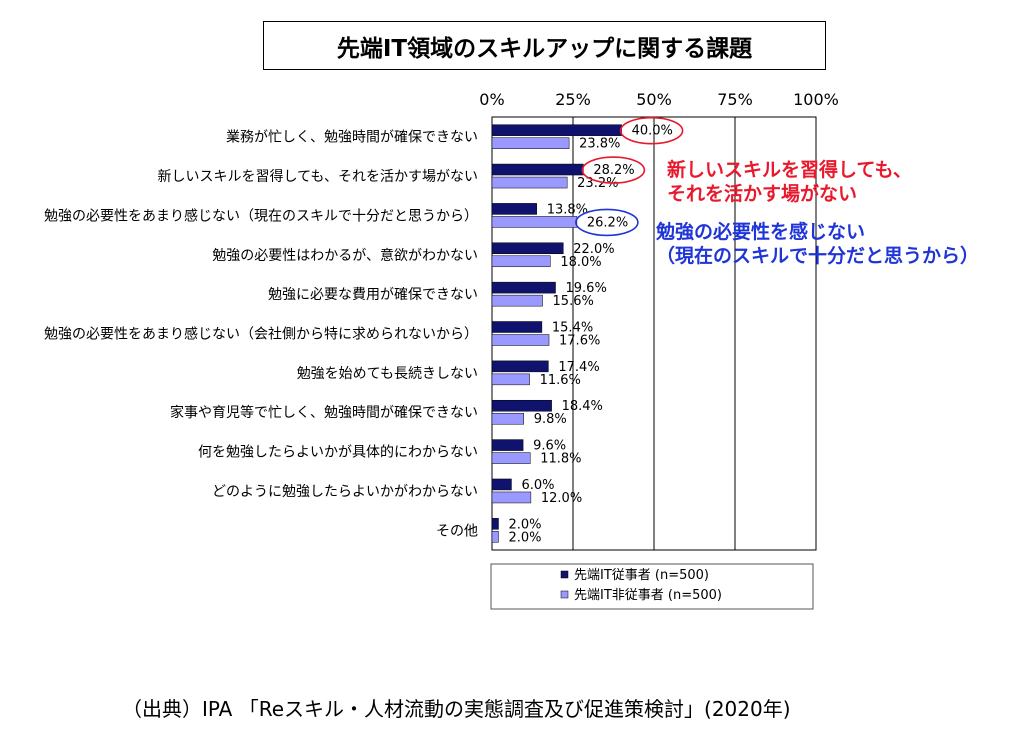  I want to click on legend-box, so click(652, 586).